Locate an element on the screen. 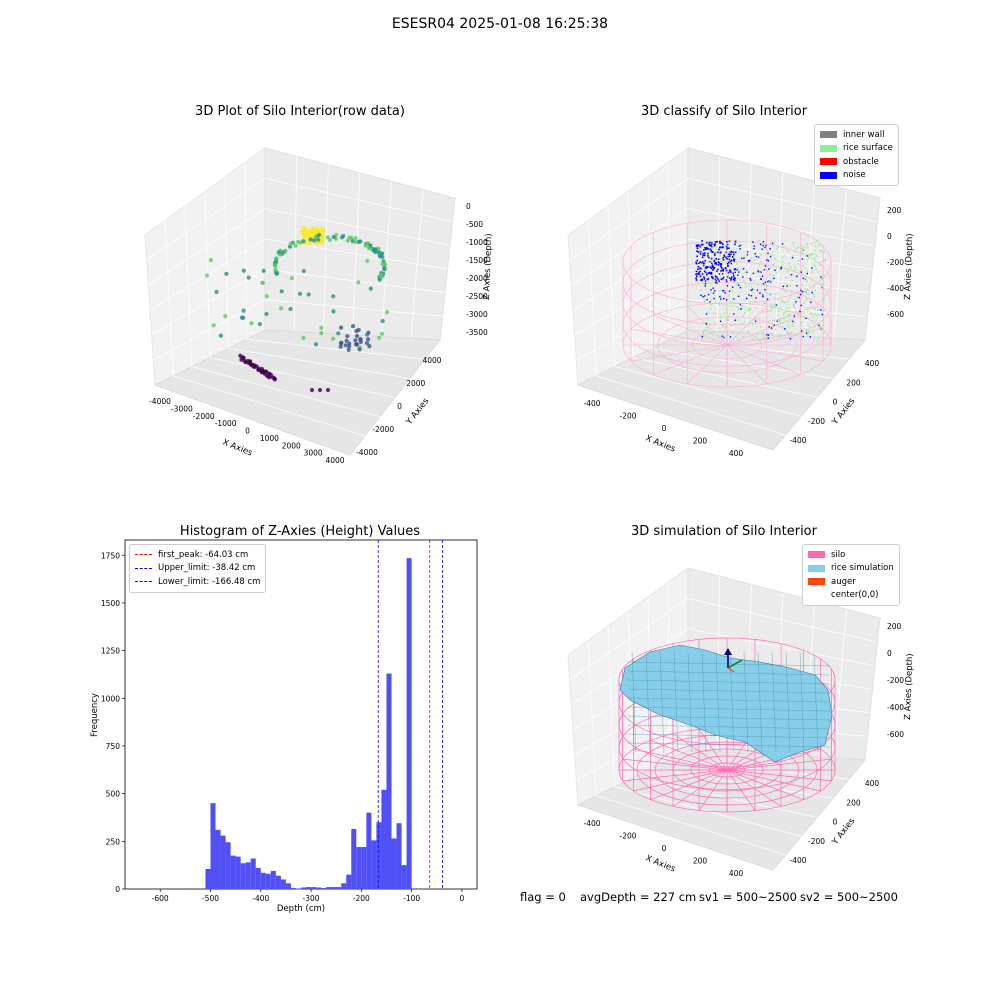  raw-x-axis-label: X Axies is located at coordinates (237, 448).